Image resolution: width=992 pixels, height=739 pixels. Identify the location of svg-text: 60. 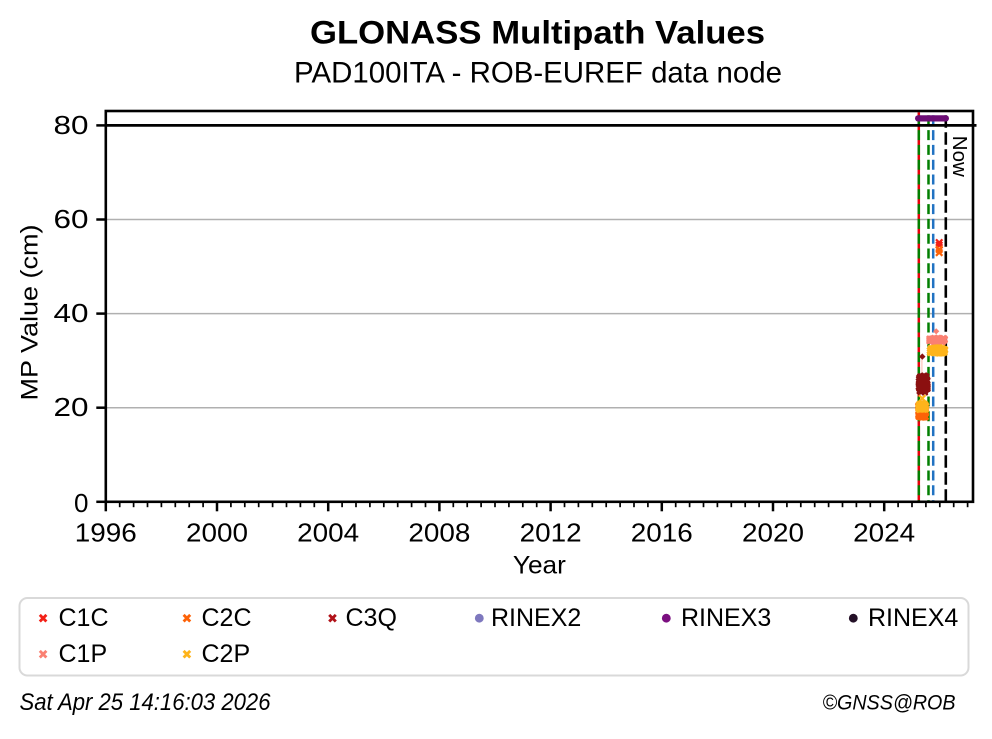
(71, 219).